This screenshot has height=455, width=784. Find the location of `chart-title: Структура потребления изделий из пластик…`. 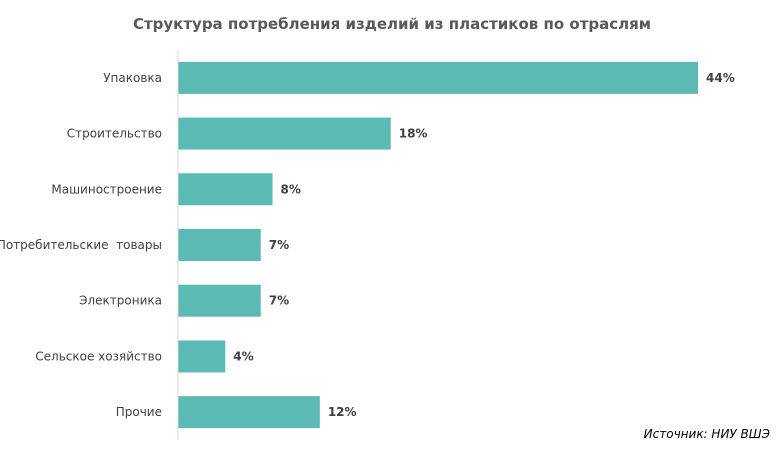

chart-title: Структура потребления изделий из пластик… is located at coordinates (392, 24).